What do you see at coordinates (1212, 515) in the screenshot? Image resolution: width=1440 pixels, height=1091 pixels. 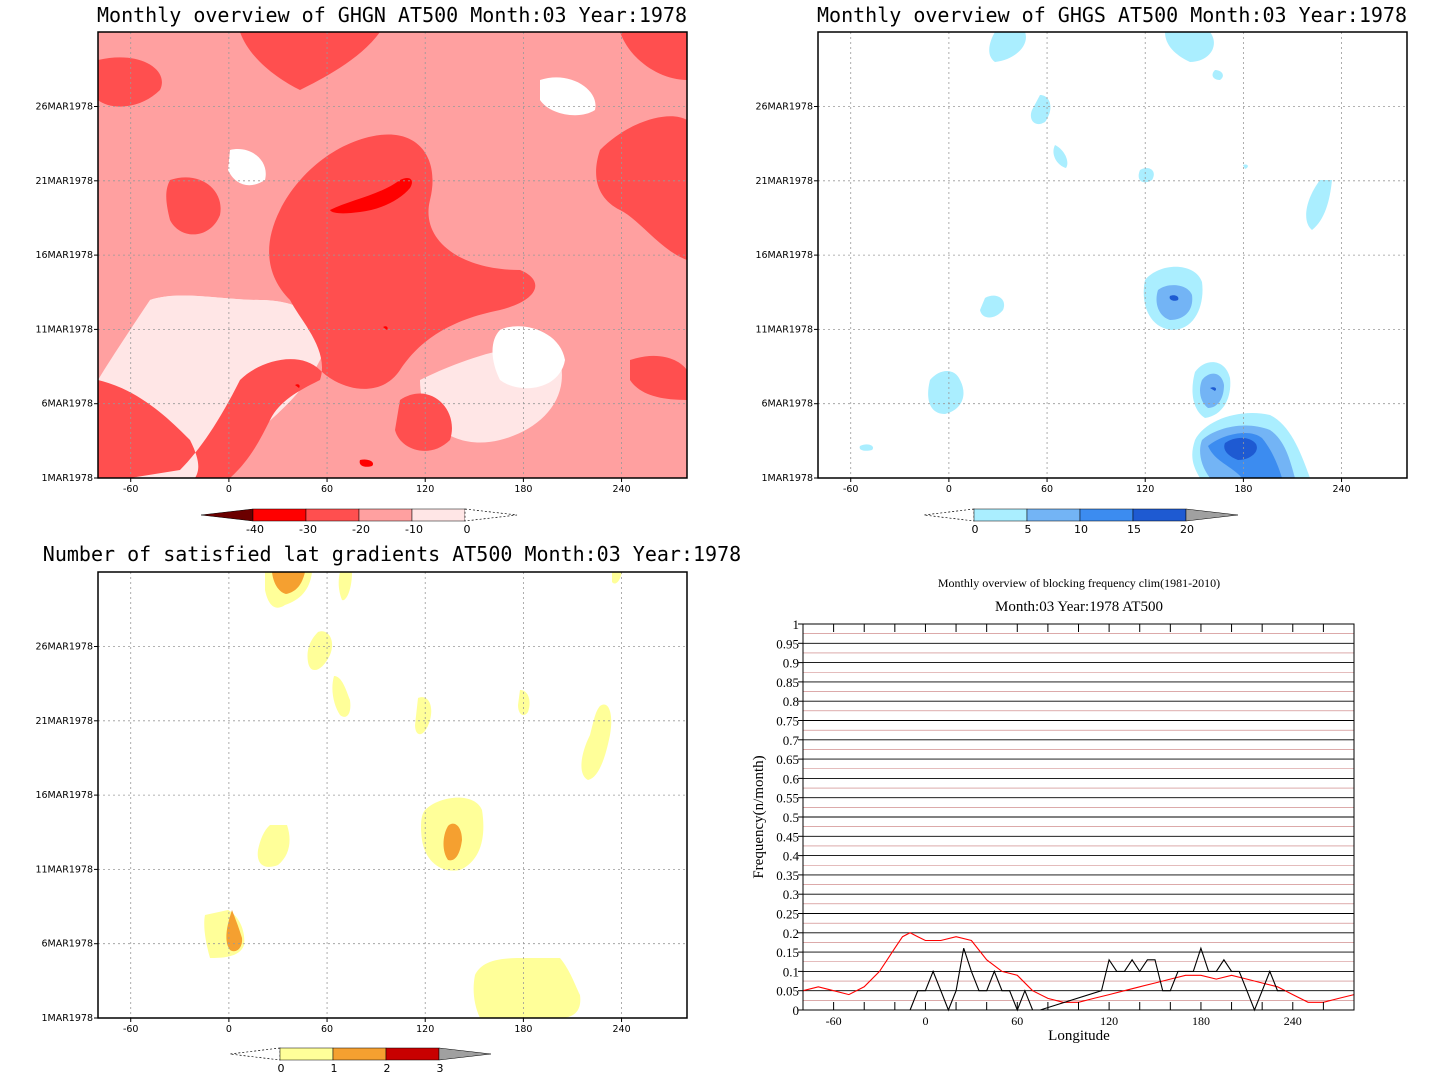 I see `ghgs-colorbar-high-triangle` at bounding box center [1212, 515].